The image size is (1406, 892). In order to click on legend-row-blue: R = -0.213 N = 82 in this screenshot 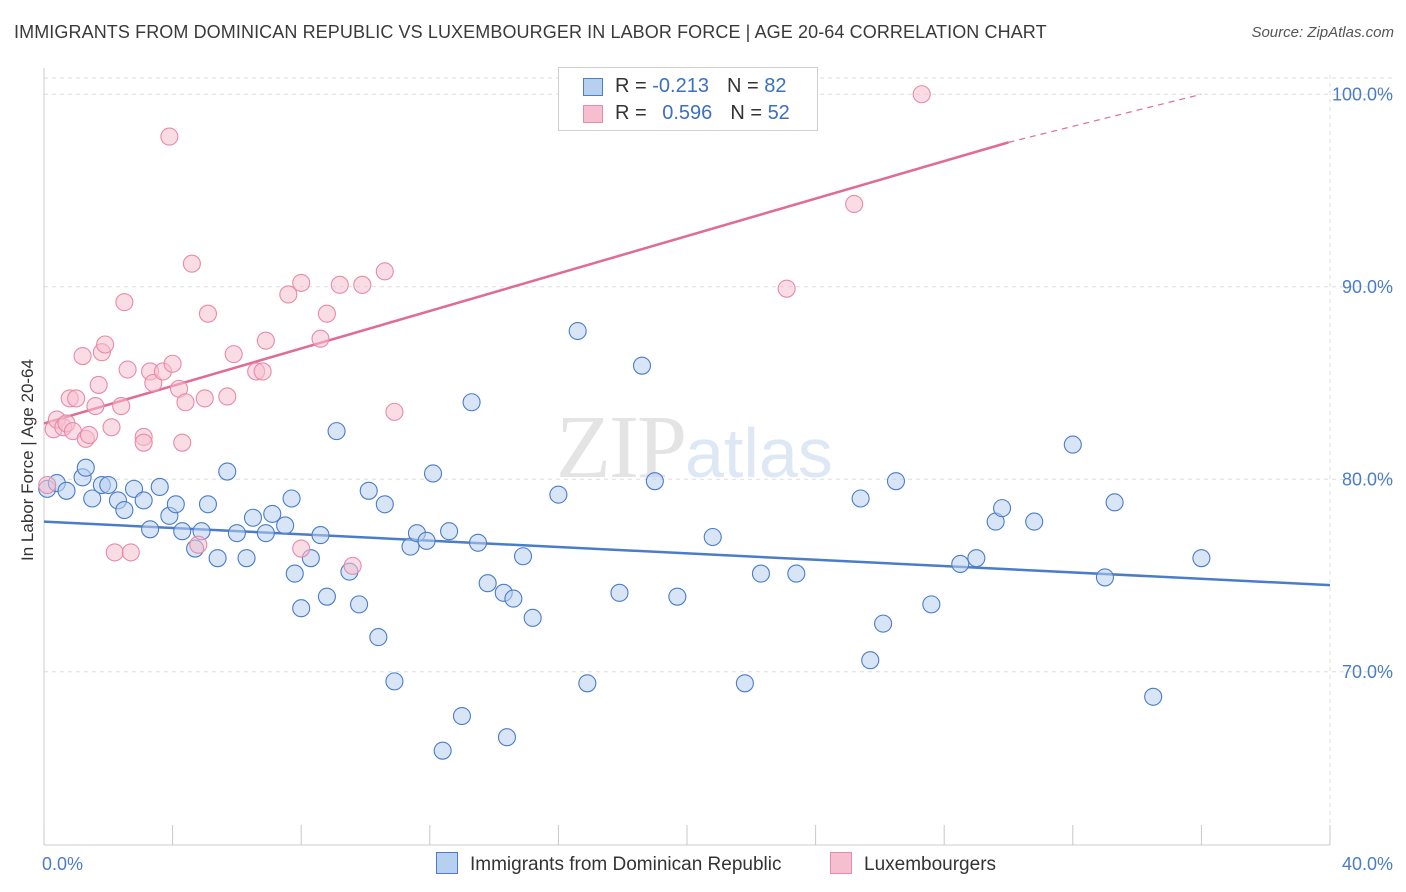, I will do `click(685, 86)`.